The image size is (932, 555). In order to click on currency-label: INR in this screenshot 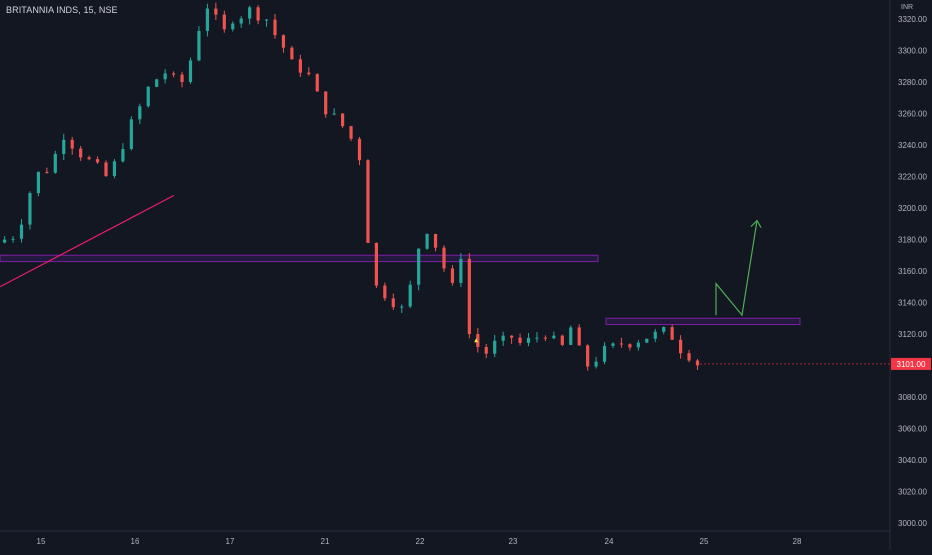, I will do `click(907, 7)`.